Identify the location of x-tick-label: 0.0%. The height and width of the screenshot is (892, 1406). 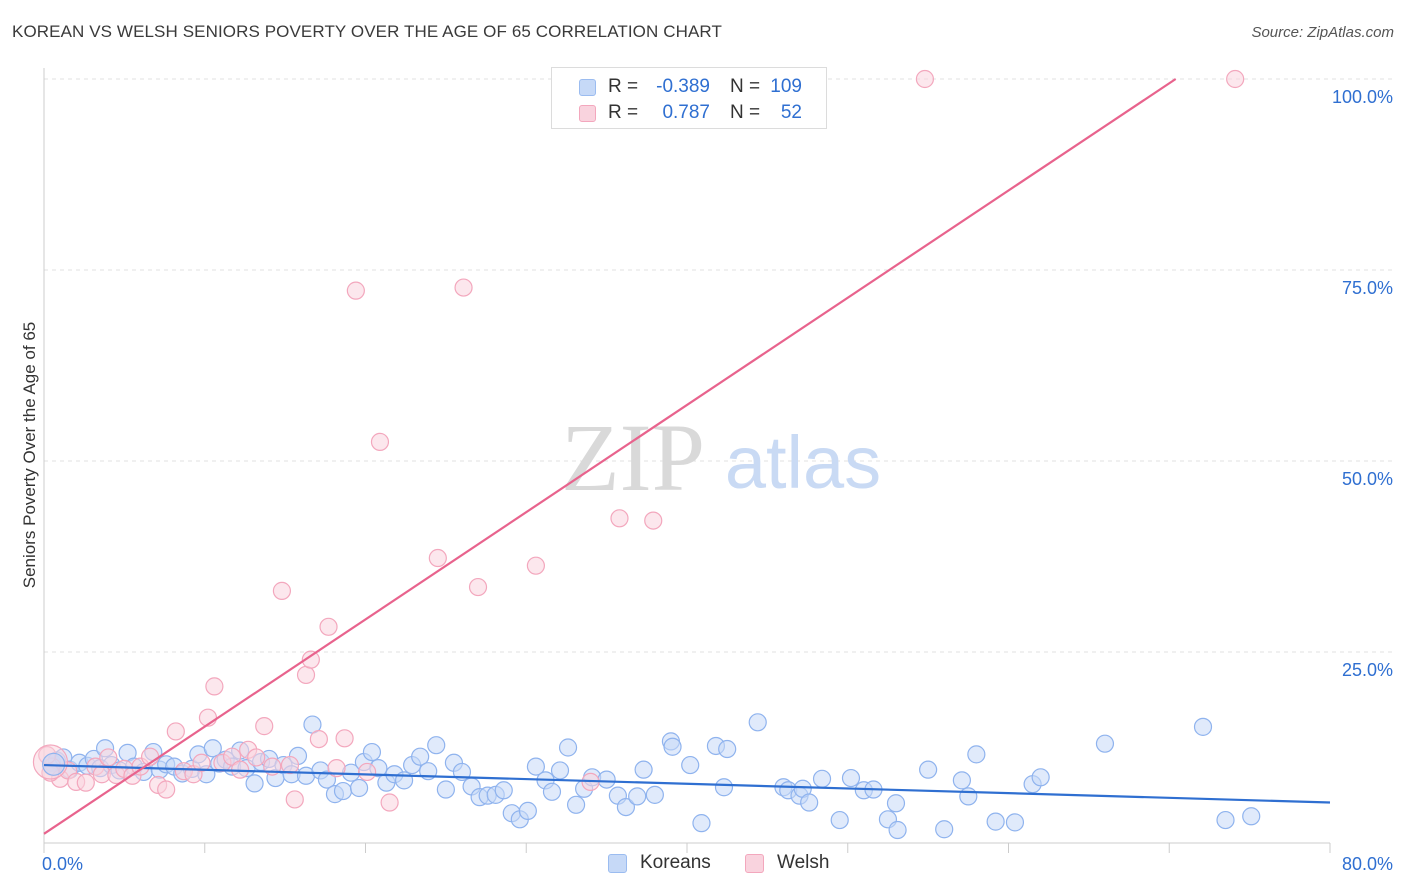
(62, 864).